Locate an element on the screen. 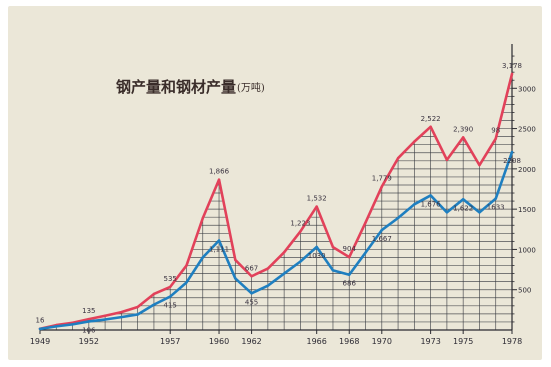  data-label-steel_products: 1,622 is located at coordinates (463, 208).